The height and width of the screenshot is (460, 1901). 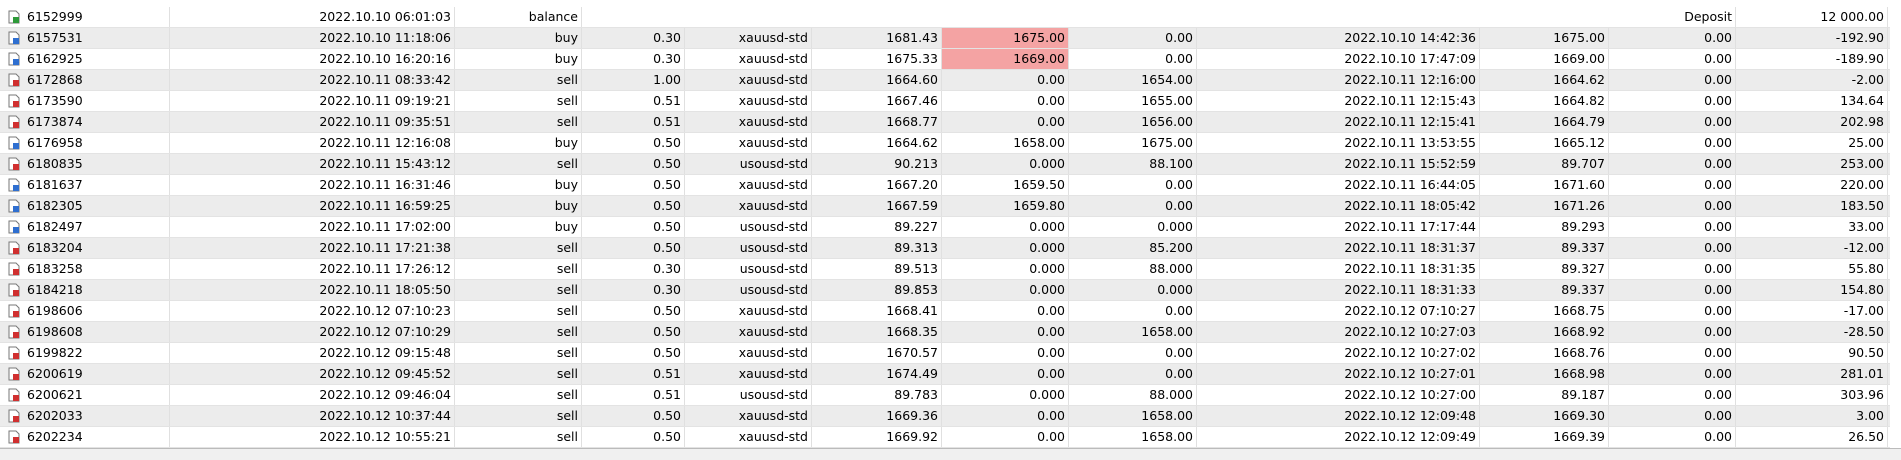 What do you see at coordinates (1812, 353) in the screenshot?
I see `cell: 90.50` at bounding box center [1812, 353].